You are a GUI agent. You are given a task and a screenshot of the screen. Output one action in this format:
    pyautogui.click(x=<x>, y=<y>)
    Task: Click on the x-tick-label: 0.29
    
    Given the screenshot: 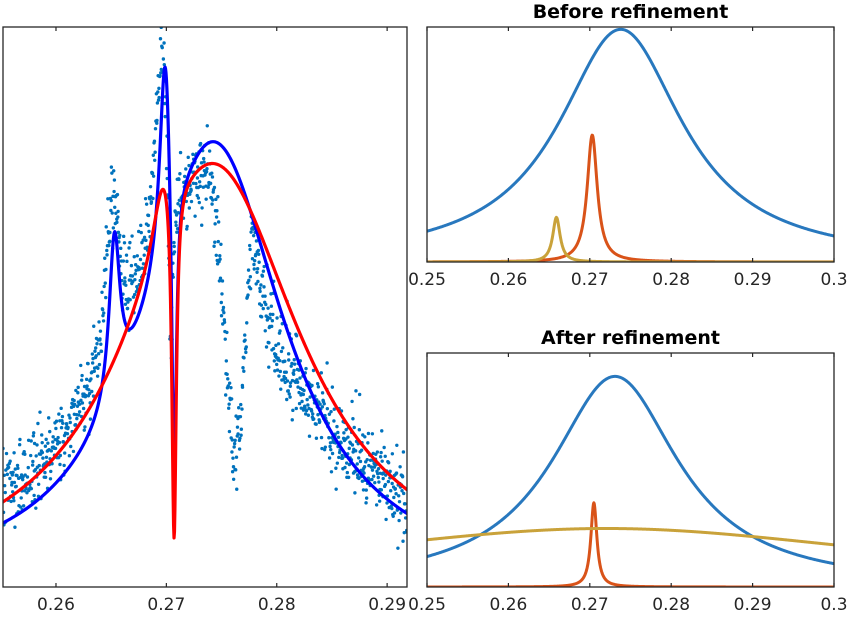 What is the action you would take?
    pyautogui.click(x=753, y=280)
    